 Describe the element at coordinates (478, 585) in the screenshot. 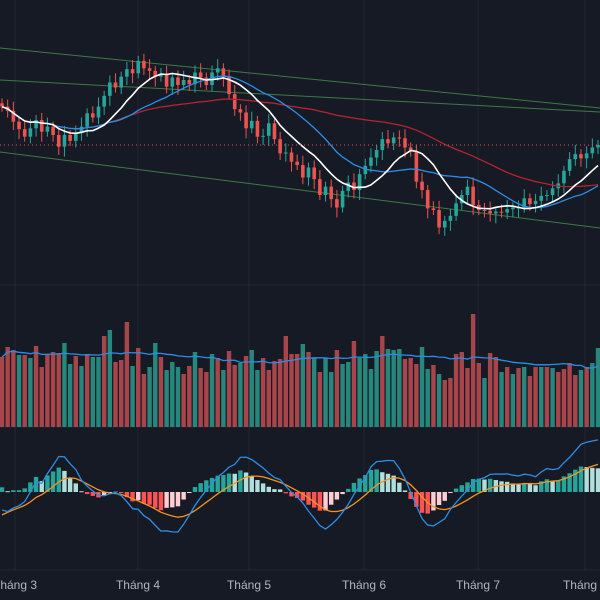

I see `x-tick-label: Tháng 7` at that location.